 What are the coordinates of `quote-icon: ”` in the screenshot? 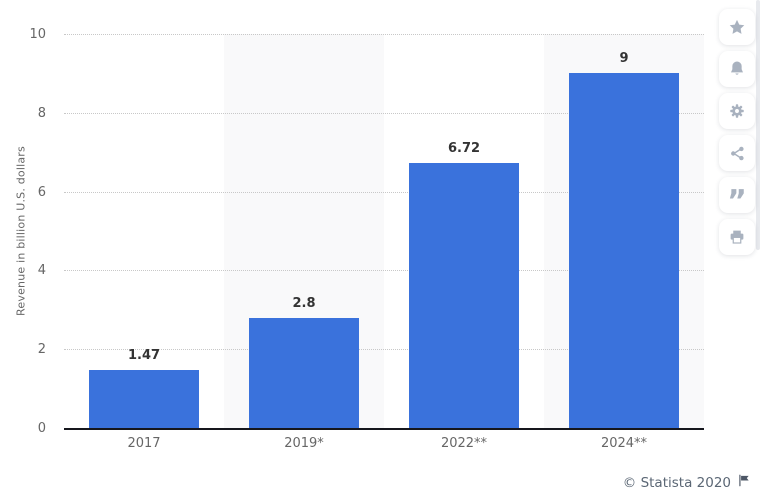 It's located at (737, 198).